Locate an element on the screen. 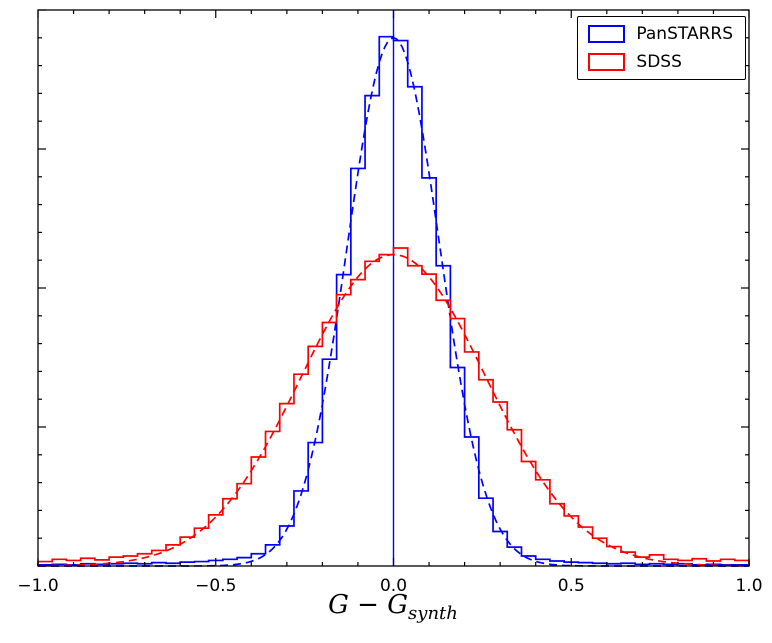  legend: PanSTARRS SDSS is located at coordinates (661, 48).